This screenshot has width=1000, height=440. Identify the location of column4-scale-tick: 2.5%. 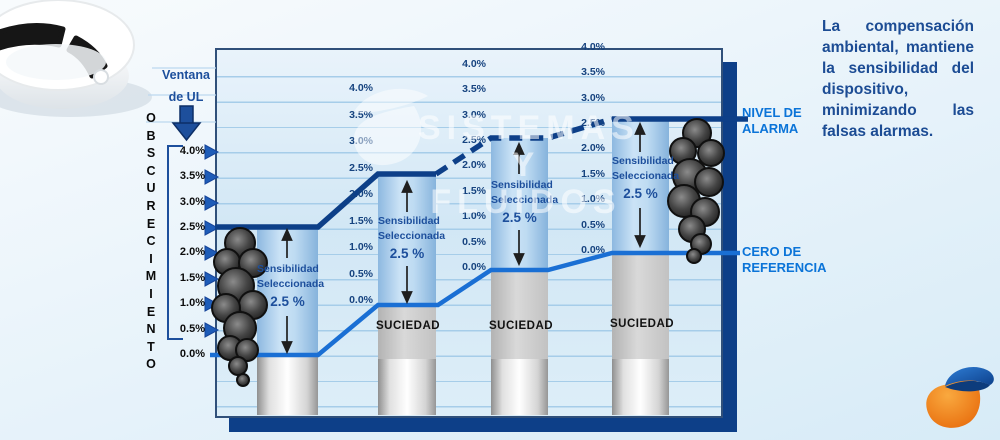
(593, 123).